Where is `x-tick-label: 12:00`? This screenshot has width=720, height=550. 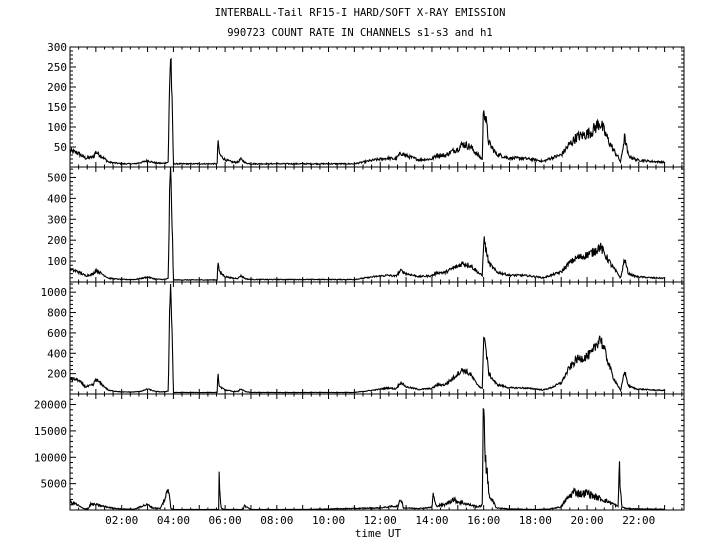 x-tick-label: 12:00 is located at coordinates (380, 520).